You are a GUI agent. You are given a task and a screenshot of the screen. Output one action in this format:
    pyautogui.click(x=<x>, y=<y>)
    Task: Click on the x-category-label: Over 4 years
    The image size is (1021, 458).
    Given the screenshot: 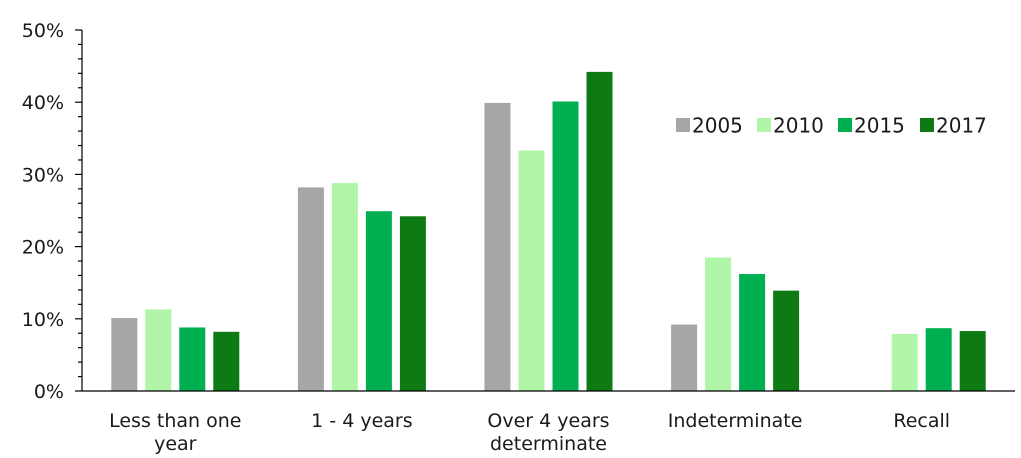 What is the action you would take?
    pyautogui.click(x=548, y=421)
    